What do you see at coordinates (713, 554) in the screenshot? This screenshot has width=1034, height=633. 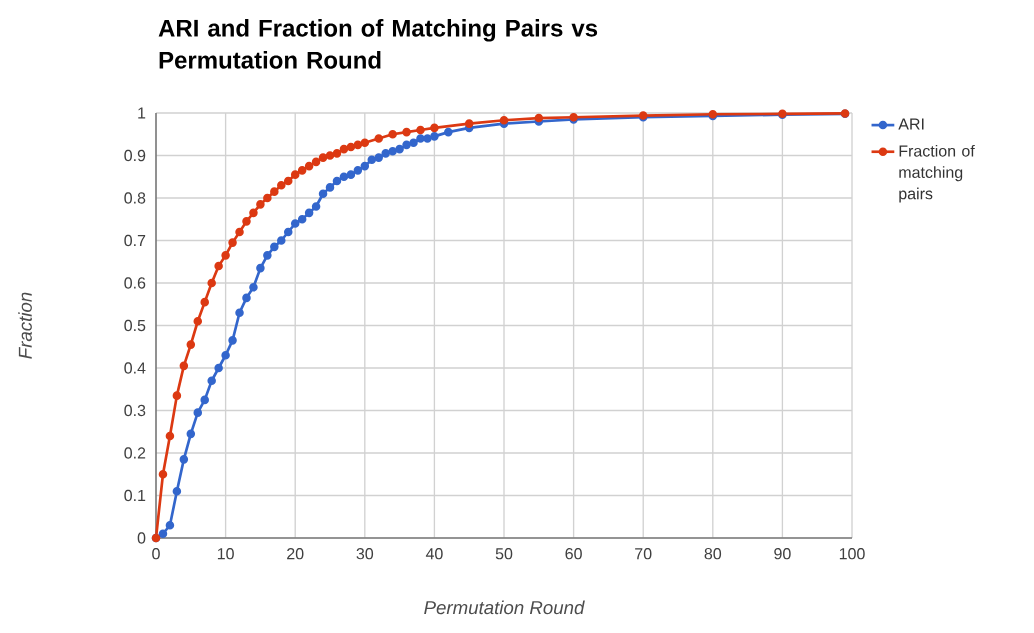 I see `x-tick-label: 80` at bounding box center [713, 554].